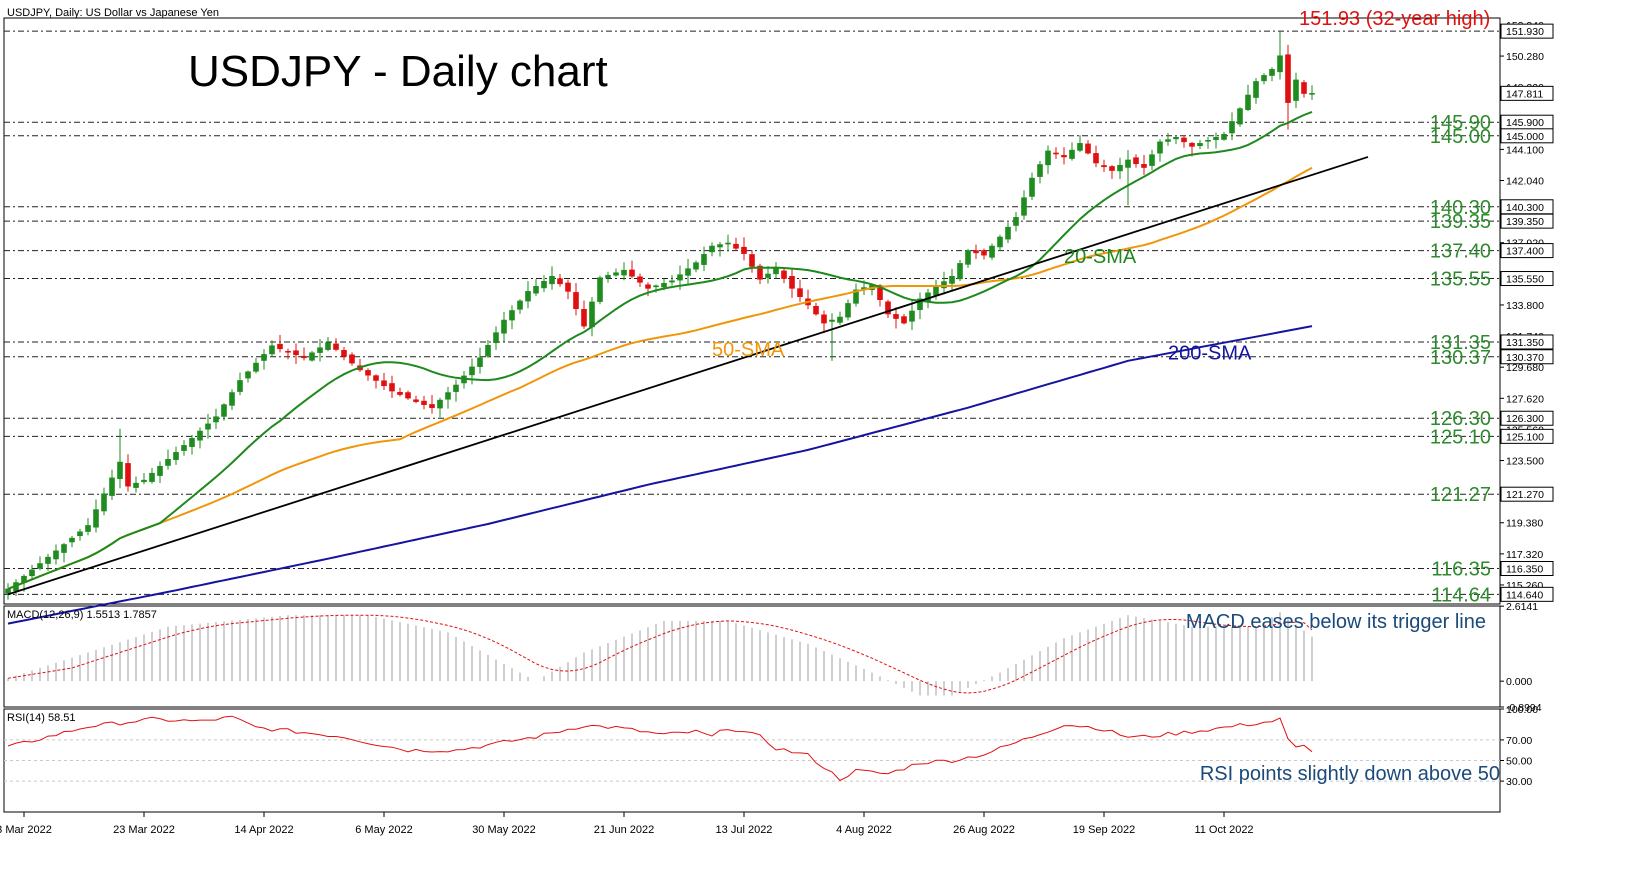 This screenshot has height=882, width=1637. I want to click on rsi-axis-tick-label: 50.00, so click(1519, 762).